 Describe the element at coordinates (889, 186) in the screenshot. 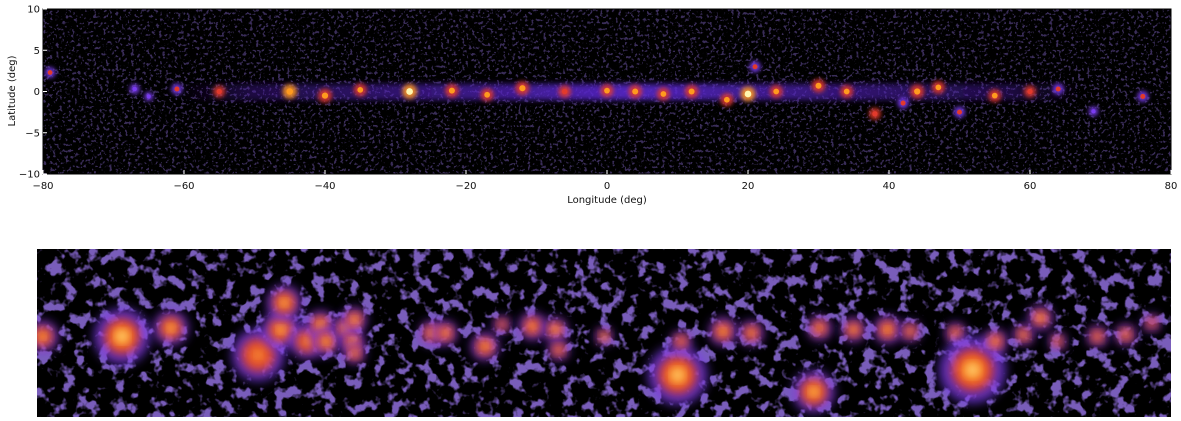

I see `x-tick-label: 40` at that location.